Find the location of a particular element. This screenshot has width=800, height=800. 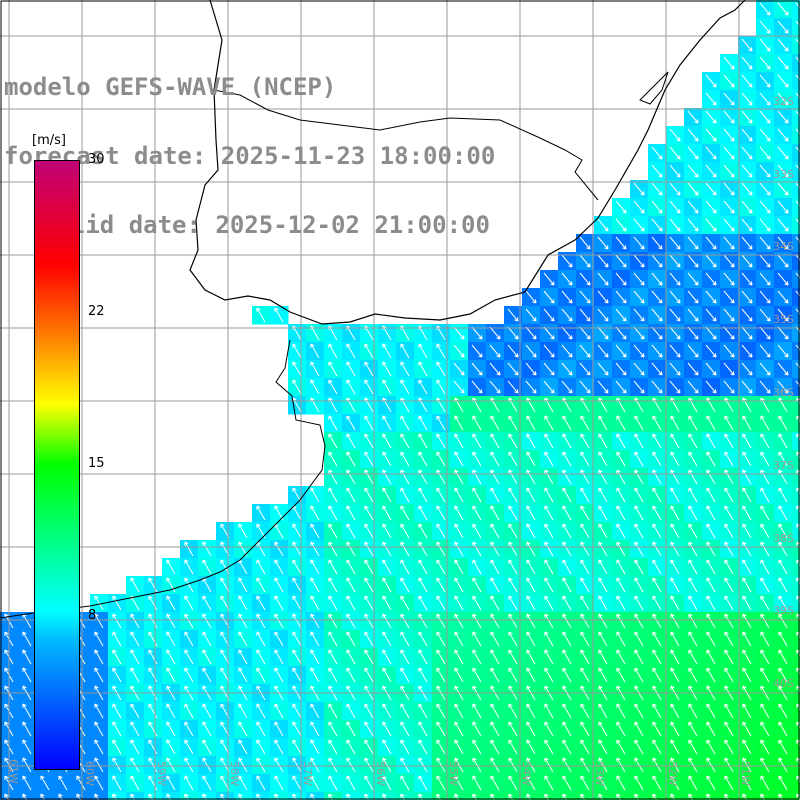

colorbar-tick: 8 is located at coordinates (92, 615).